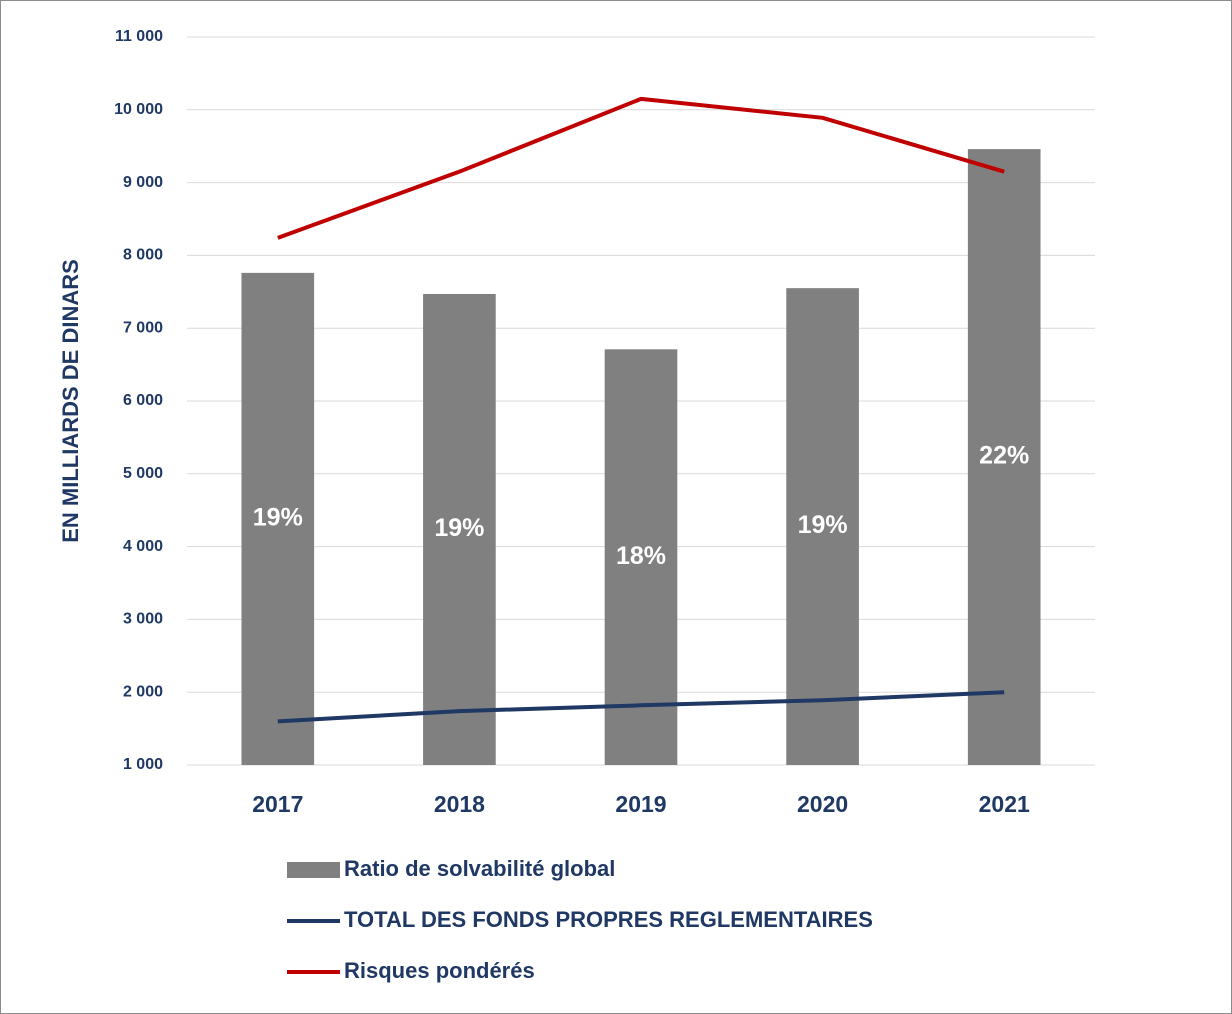  I want to click on data-label: 22%, so click(1004, 456).